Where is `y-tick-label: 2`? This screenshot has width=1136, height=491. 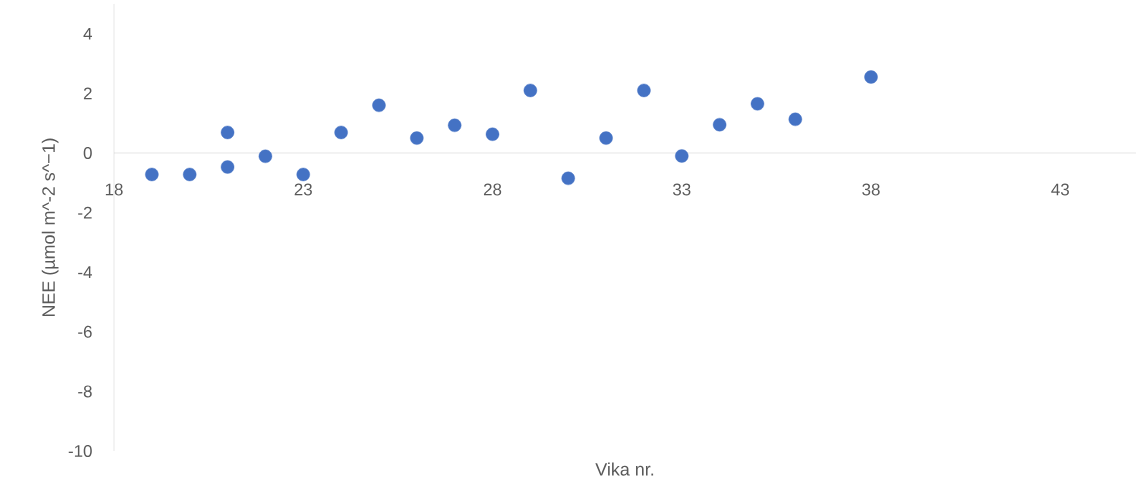 y-tick-label: 2 is located at coordinates (87, 93).